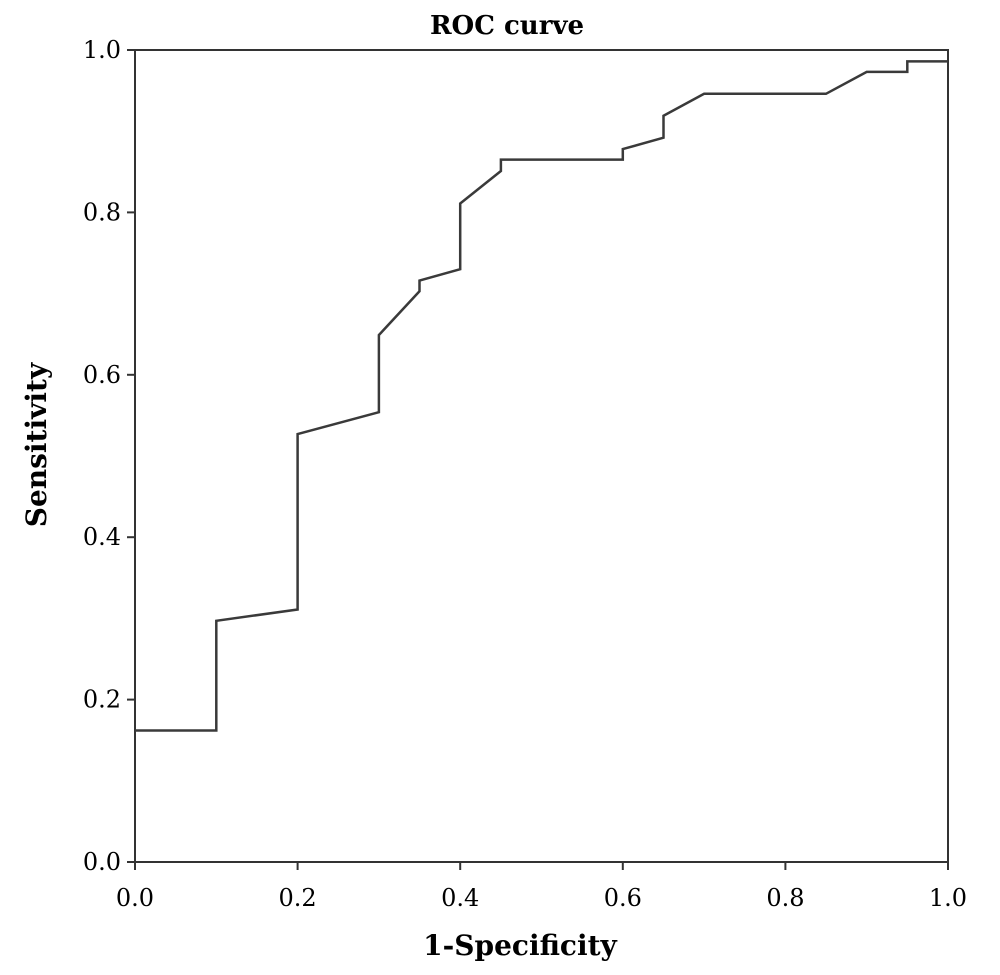 Image resolution: width=1000 pixels, height=975 pixels. What do you see at coordinates (36, 444) in the screenshot?
I see `y-axis-label: Sensitivity` at bounding box center [36, 444].